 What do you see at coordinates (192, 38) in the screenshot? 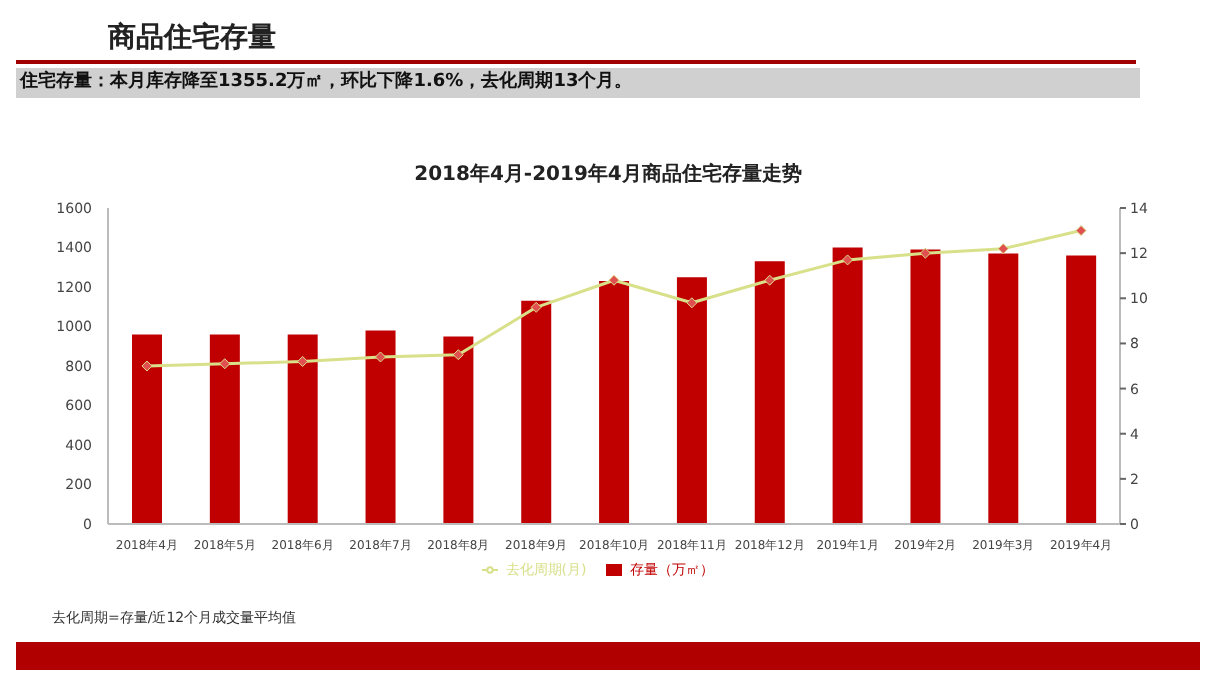
I see `text: 商品住宅存量` at bounding box center [192, 38].